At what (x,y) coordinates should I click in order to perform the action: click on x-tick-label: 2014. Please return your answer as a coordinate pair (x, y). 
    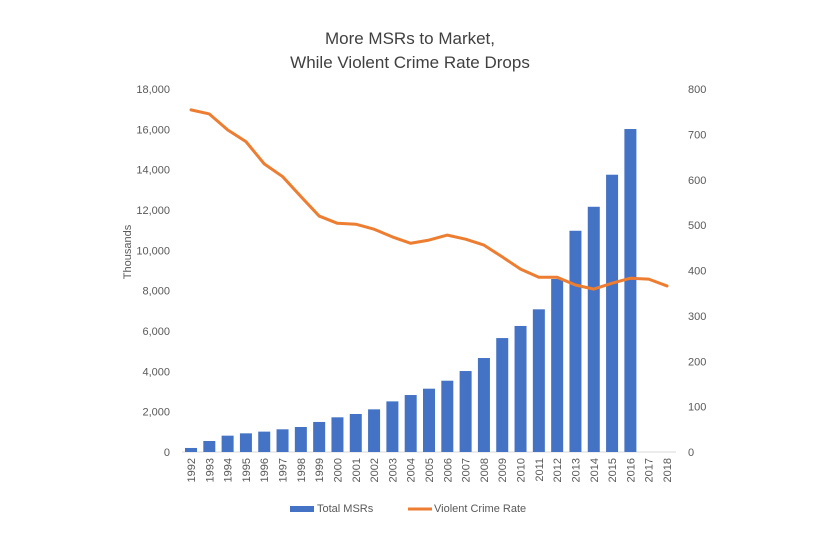
    Looking at the image, I should click on (595, 470).